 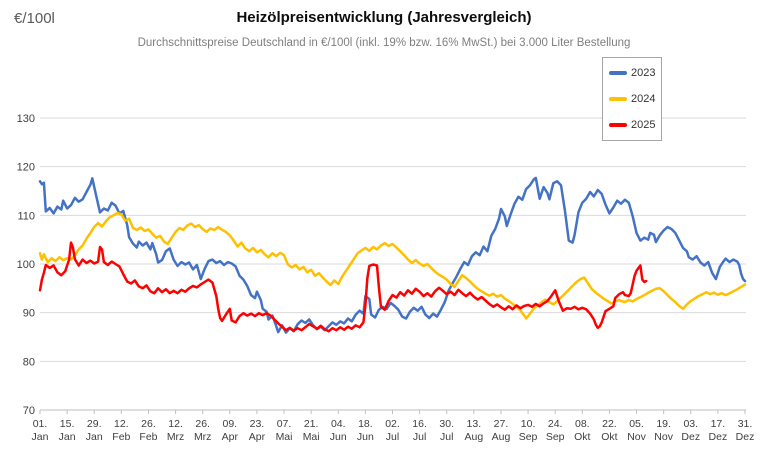 I want to click on legend-swatch-2023, so click(x=618, y=73).